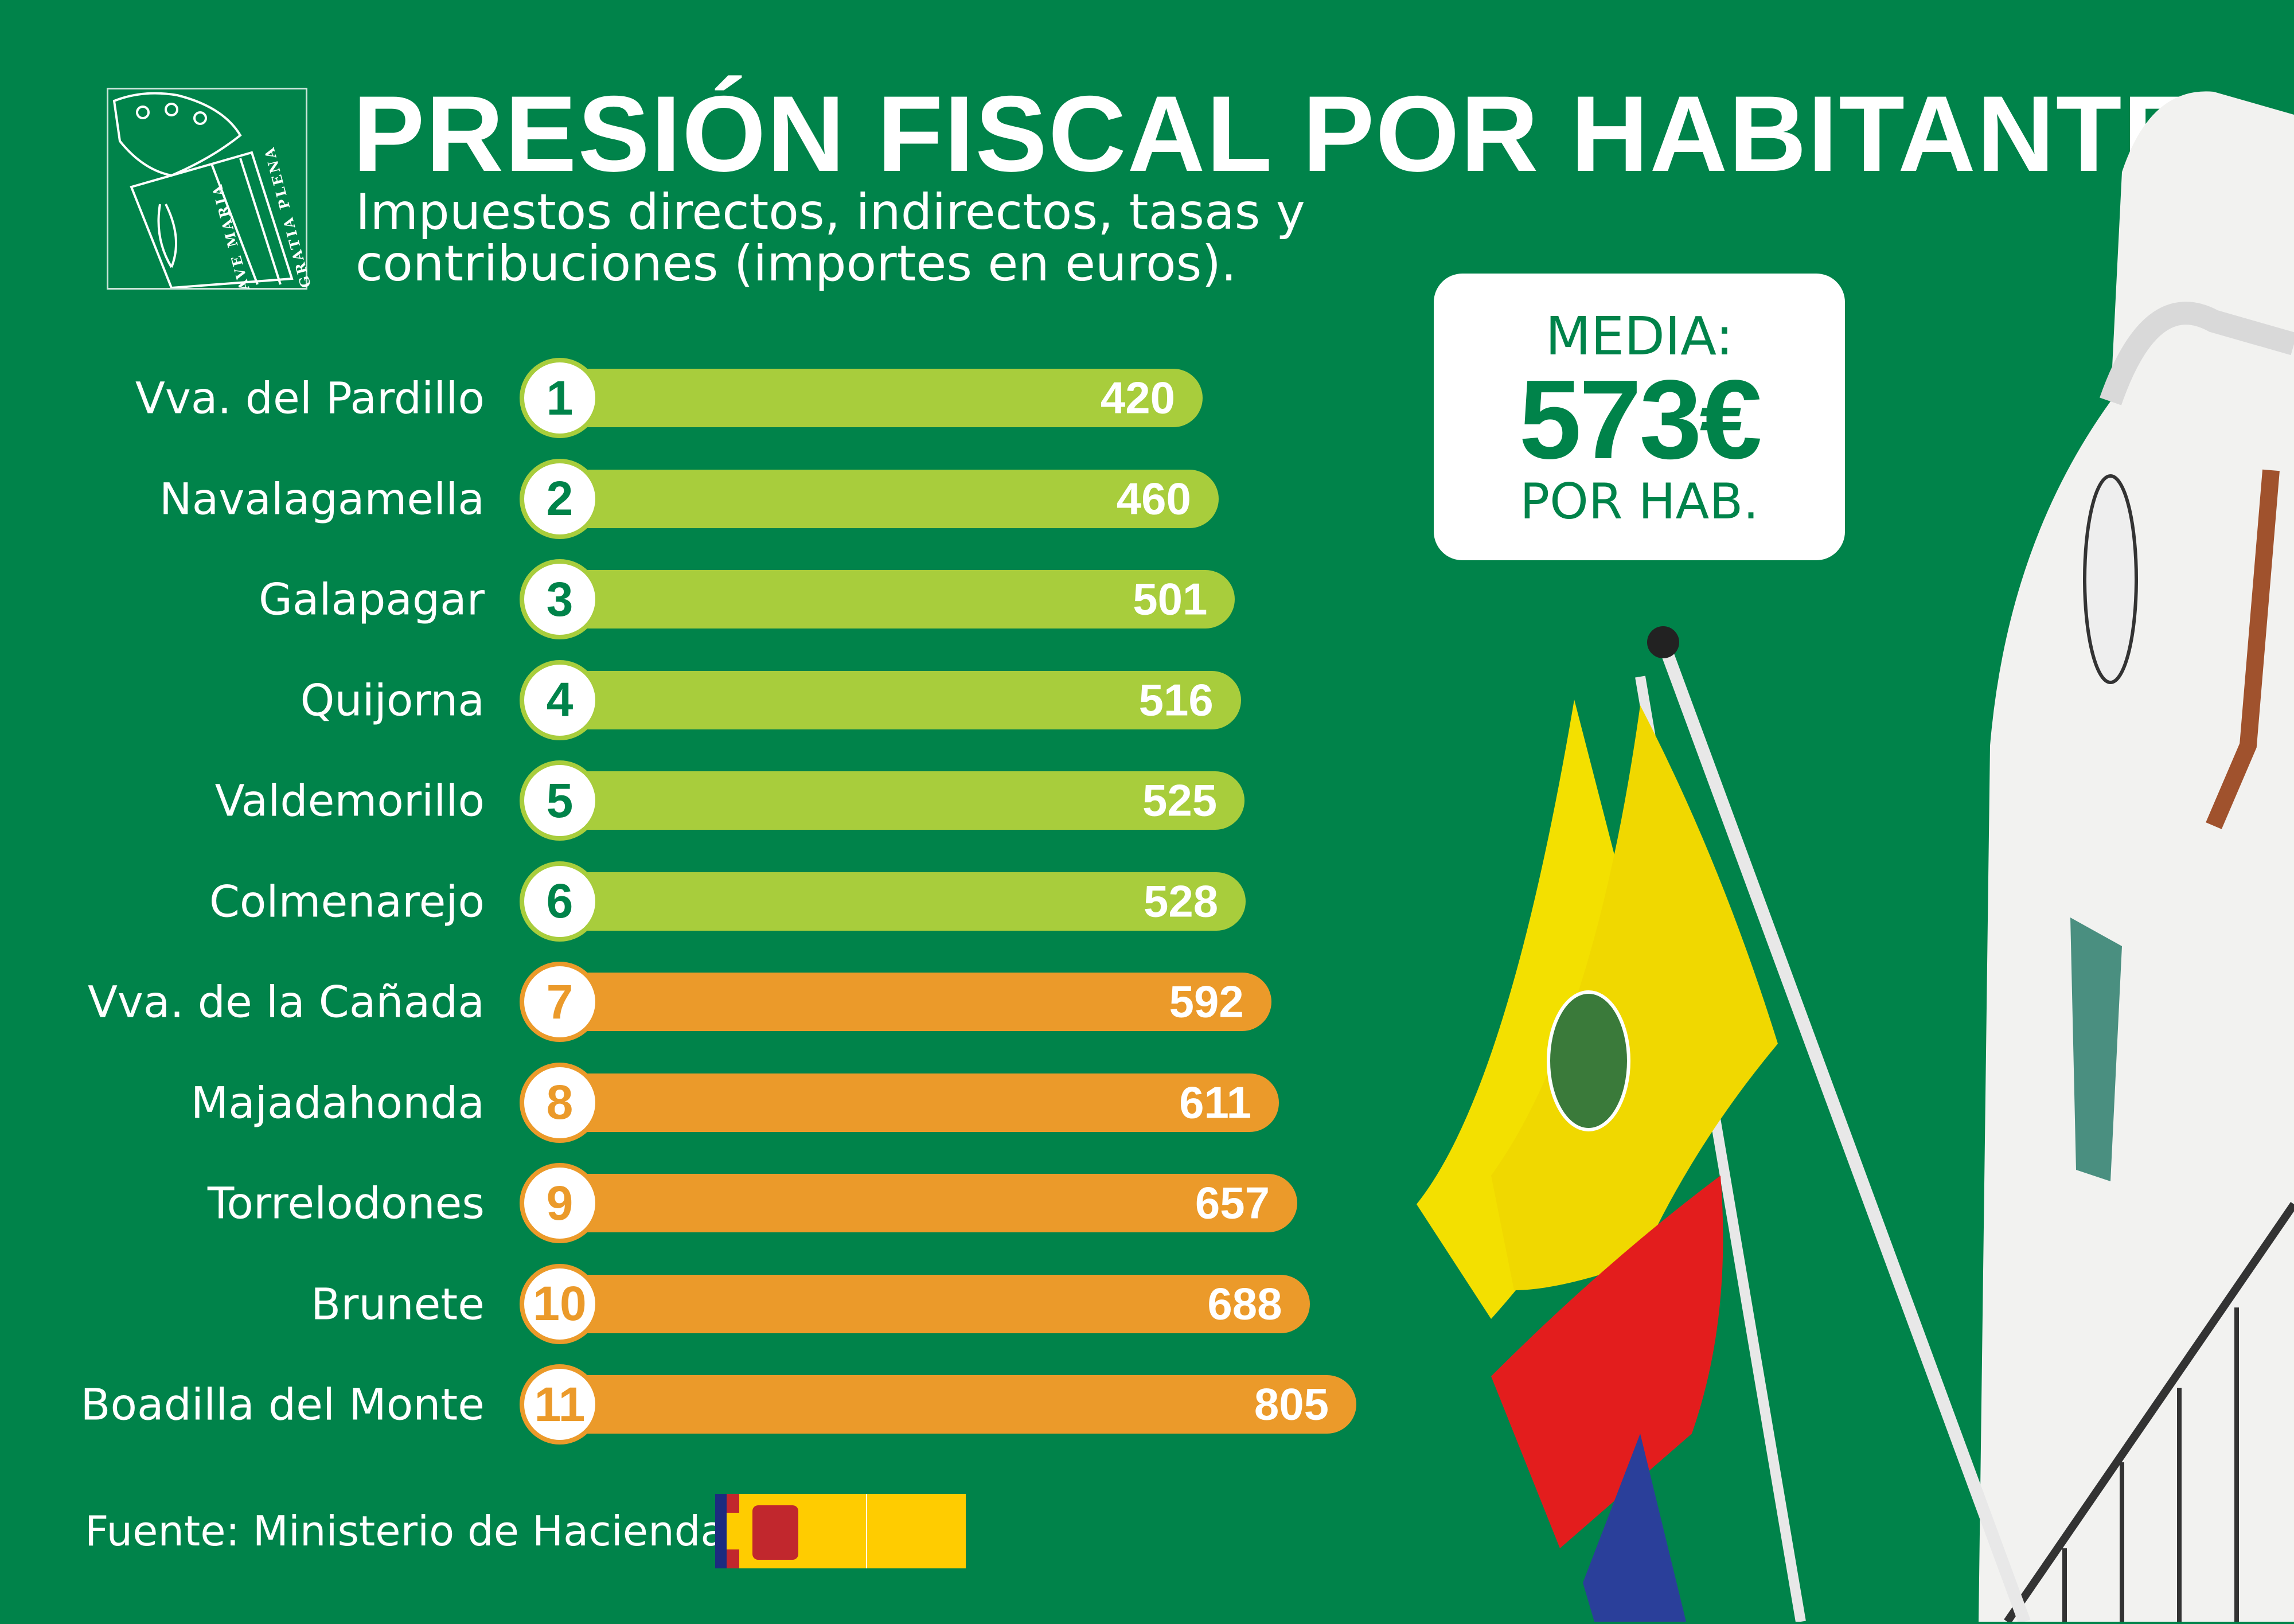  What do you see at coordinates (560, 599) in the screenshot?
I see `rank-badge: 3` at bounding box center [560, 599].